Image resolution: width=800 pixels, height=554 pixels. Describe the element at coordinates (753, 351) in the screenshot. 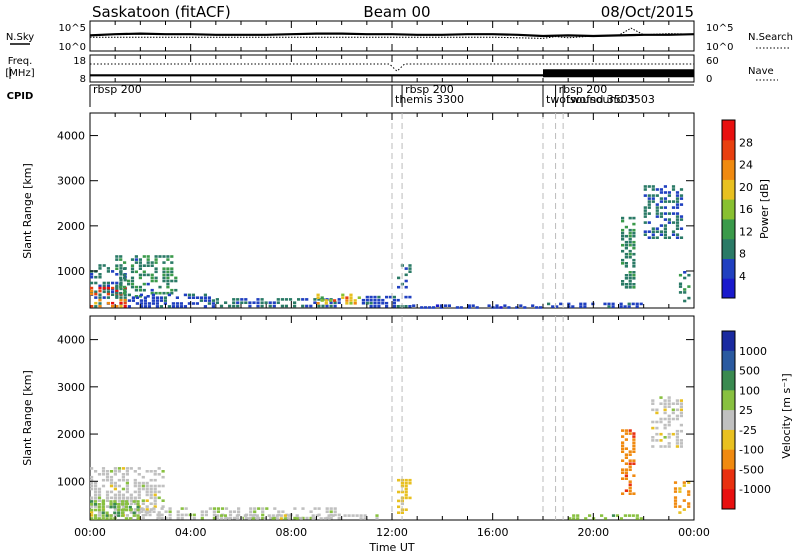

I see `velocity-cbar-tick-0: 1000` at that location.